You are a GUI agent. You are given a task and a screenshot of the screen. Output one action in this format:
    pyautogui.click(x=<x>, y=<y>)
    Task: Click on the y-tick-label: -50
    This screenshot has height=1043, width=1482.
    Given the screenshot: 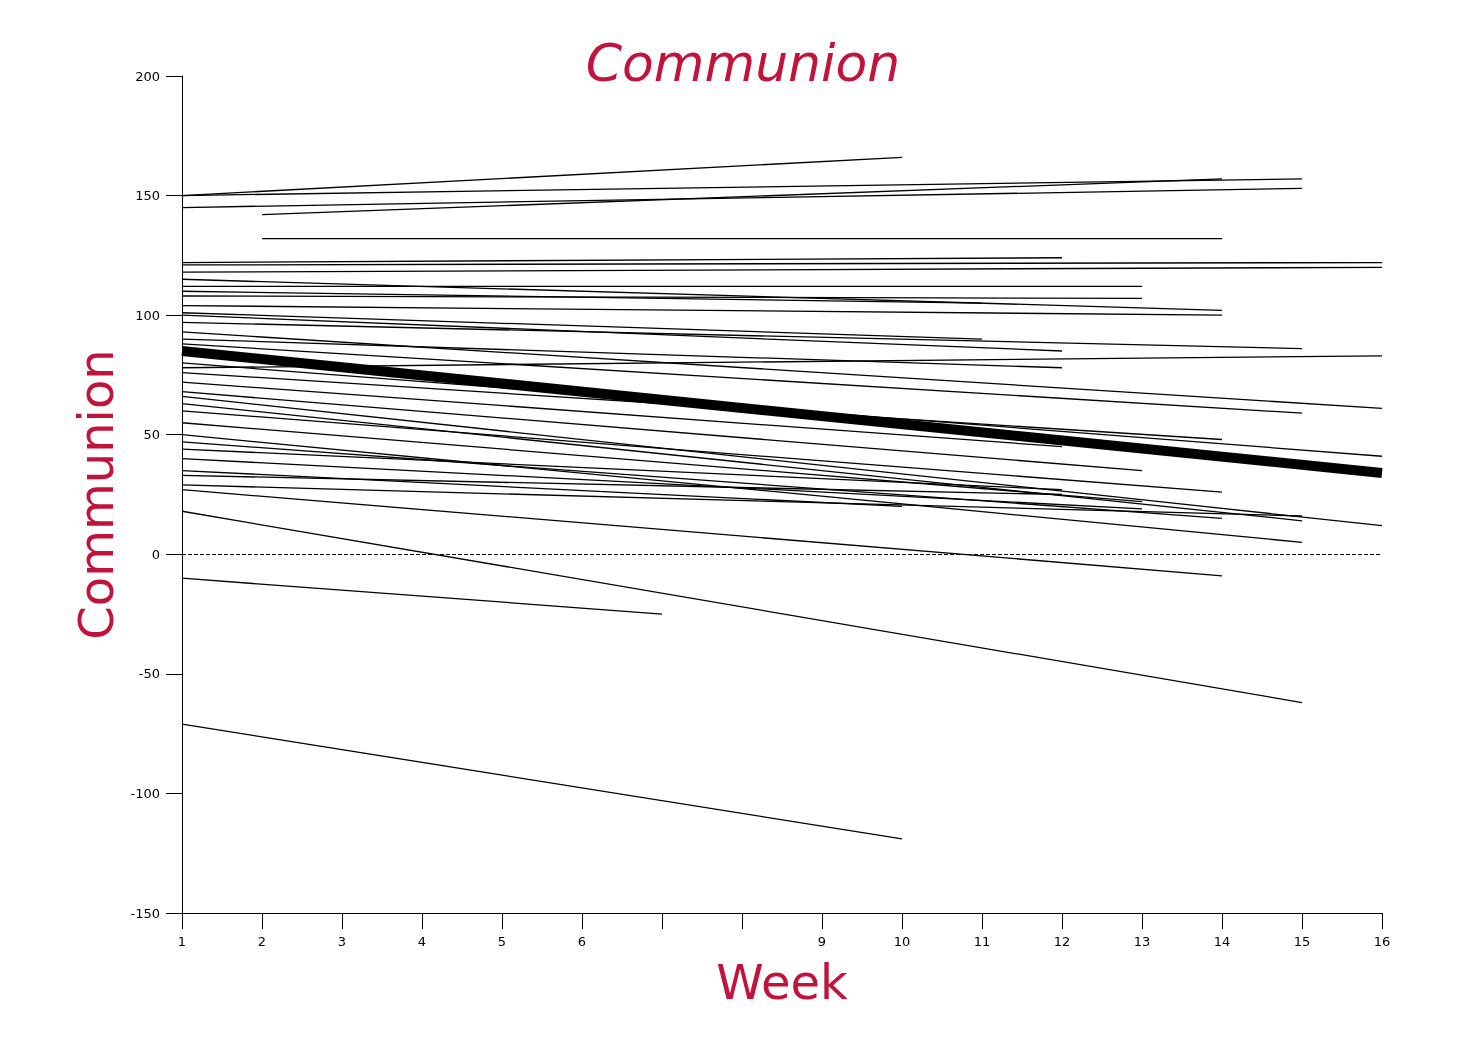 What is the action you would take?
    pyautogui.click(x=149, y=674)
    